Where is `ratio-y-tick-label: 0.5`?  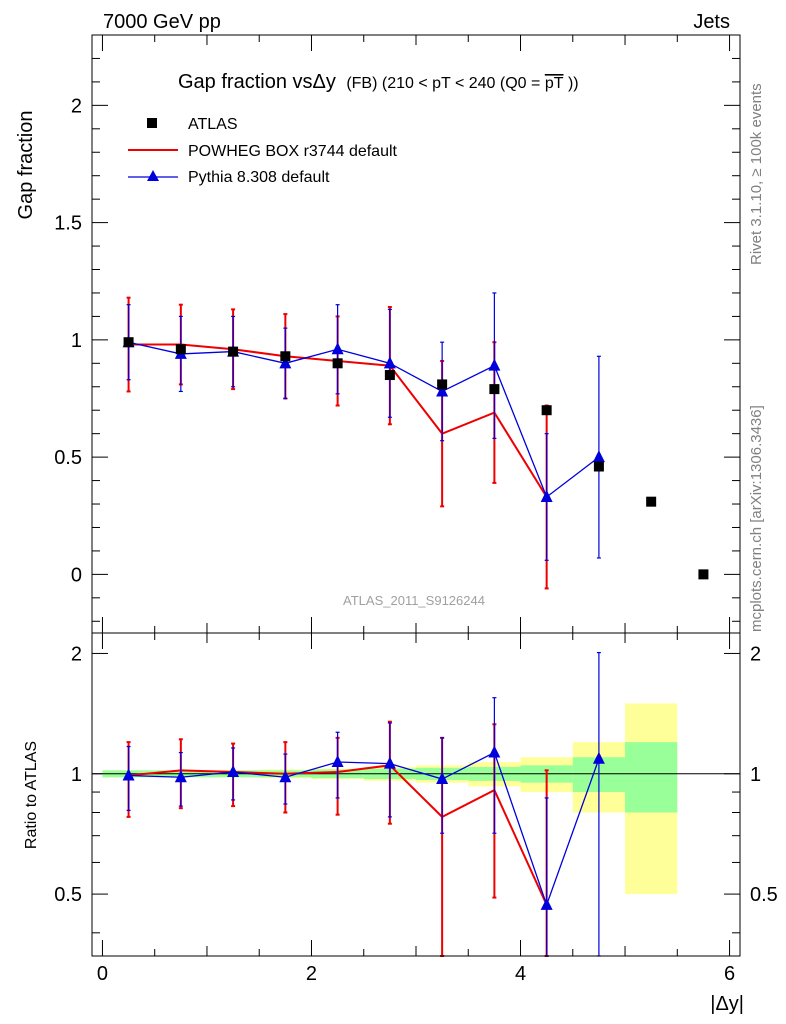
ratio-y-tick-label: 0.5 is located at coordinates (68, 895).